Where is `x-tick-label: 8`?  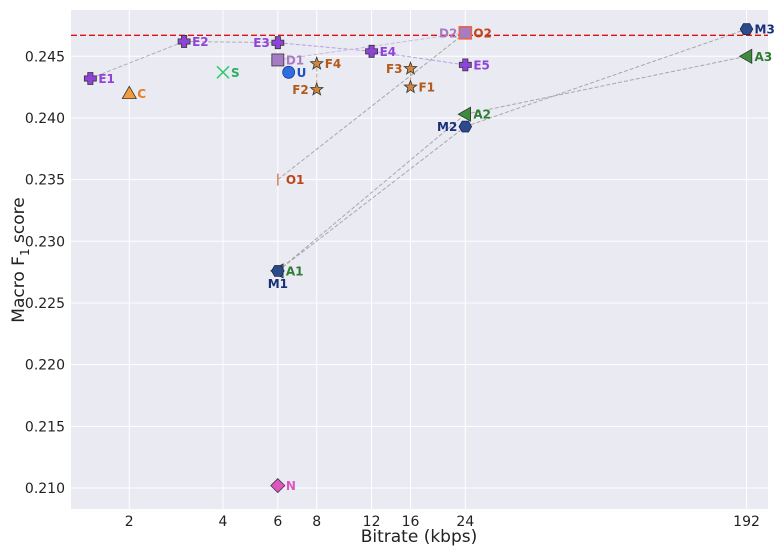 x-tick-label: 8 is located at coordinates (316, 522).